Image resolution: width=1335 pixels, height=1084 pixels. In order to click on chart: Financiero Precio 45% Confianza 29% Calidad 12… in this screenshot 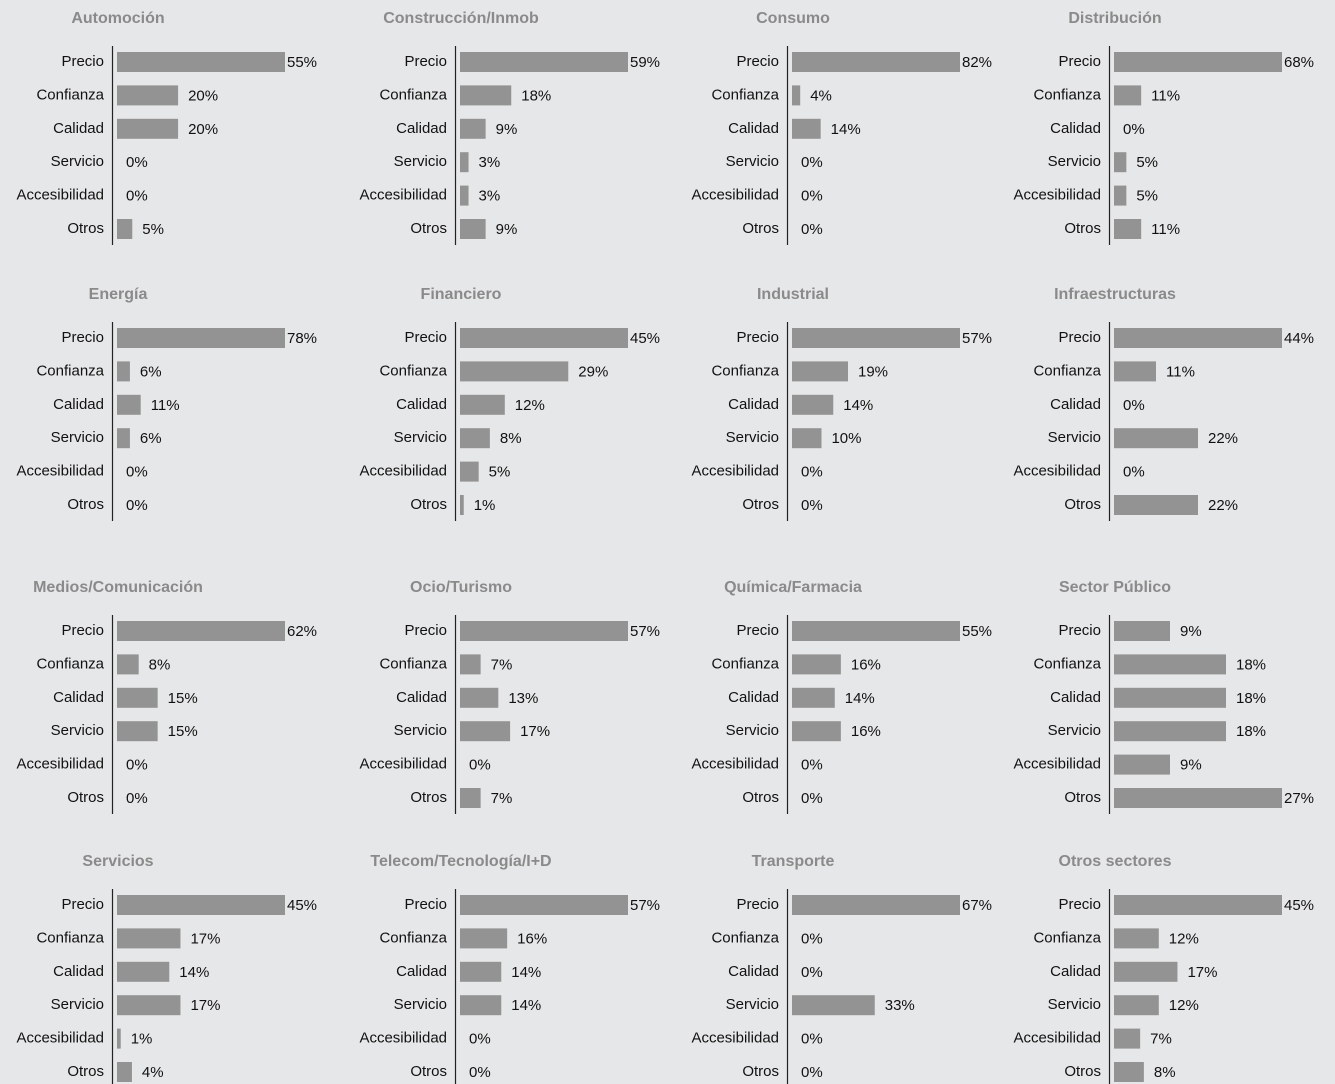, I will do `click(509, 403)`.